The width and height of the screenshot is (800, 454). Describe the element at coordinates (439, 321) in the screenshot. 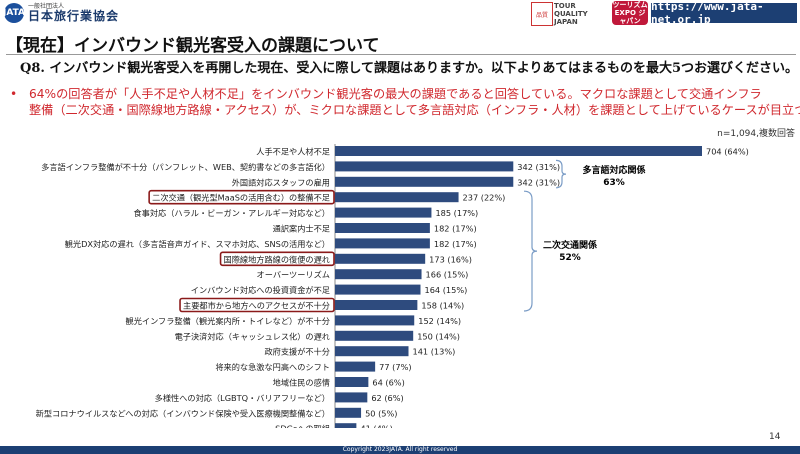

I see `value-label: 152 (14%)` at that location.